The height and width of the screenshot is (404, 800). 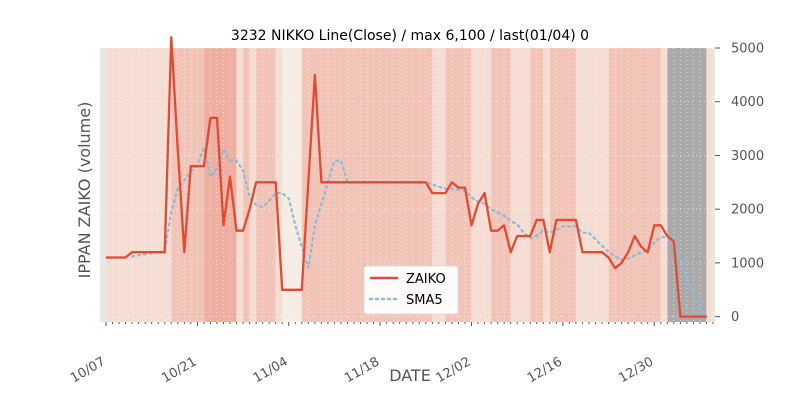 I want to click on y-tick-label: 0, so click(x=735, y=317).